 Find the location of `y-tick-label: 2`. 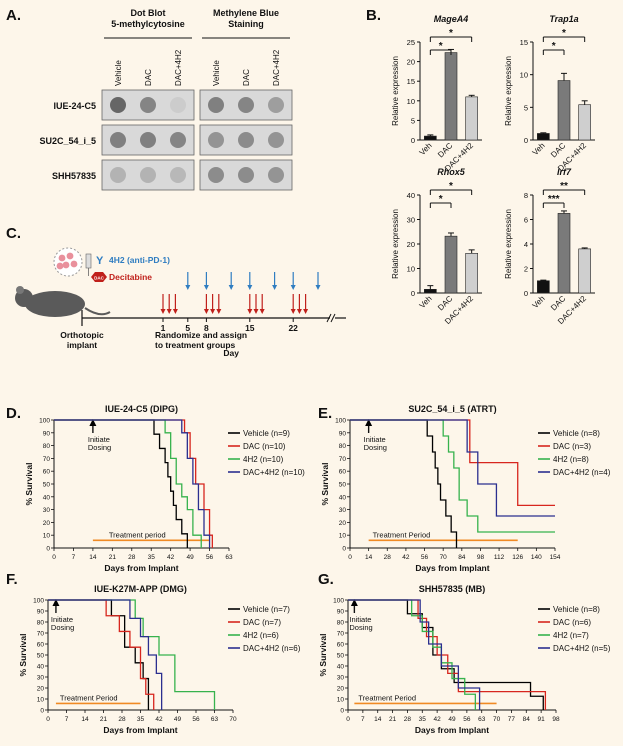

y-tick-label: 2 is located at coordinates (526, 269).